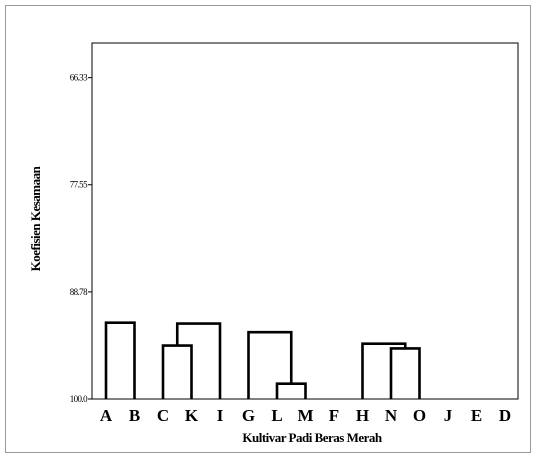  I want to click on y-axis-ticks: 66.33 77.55 88.78 100.0, so click(81, 238).